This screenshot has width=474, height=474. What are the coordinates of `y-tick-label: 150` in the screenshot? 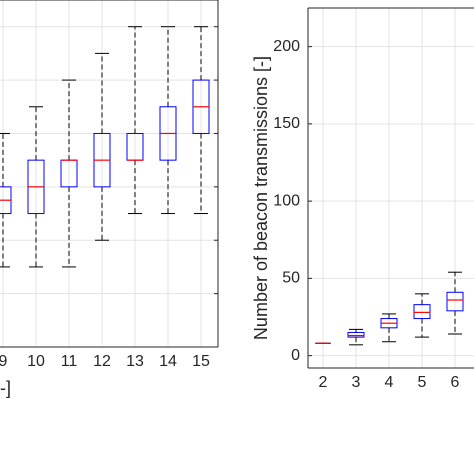 It's located at (286, 123).